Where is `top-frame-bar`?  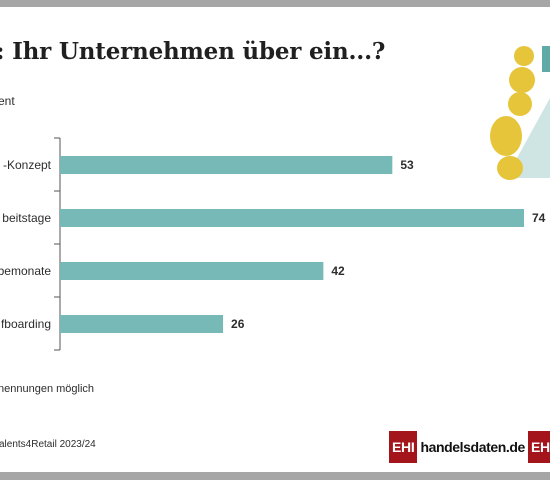 top-frame-bar is located at coordinates (275, 3).